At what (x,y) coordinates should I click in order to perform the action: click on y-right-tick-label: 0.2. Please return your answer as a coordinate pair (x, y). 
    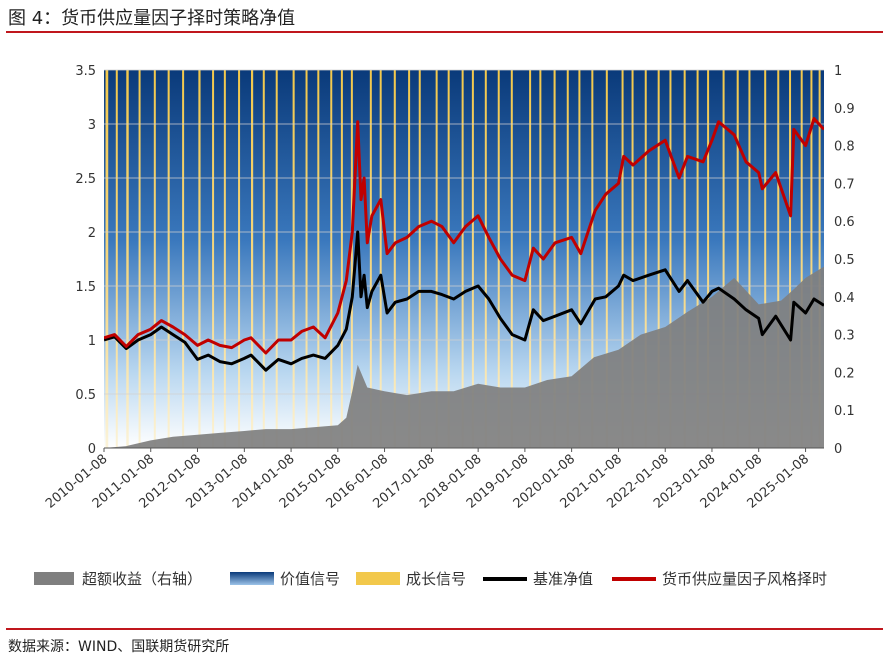
    Looking at the image, I should click on (844, 373).